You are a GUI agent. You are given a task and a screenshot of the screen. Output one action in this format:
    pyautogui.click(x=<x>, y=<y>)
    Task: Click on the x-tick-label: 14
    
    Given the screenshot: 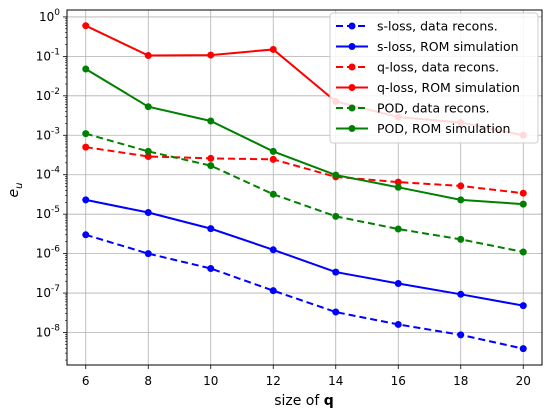 What is the action you would take?
    pyautogui.click(x=335, y=381)
    